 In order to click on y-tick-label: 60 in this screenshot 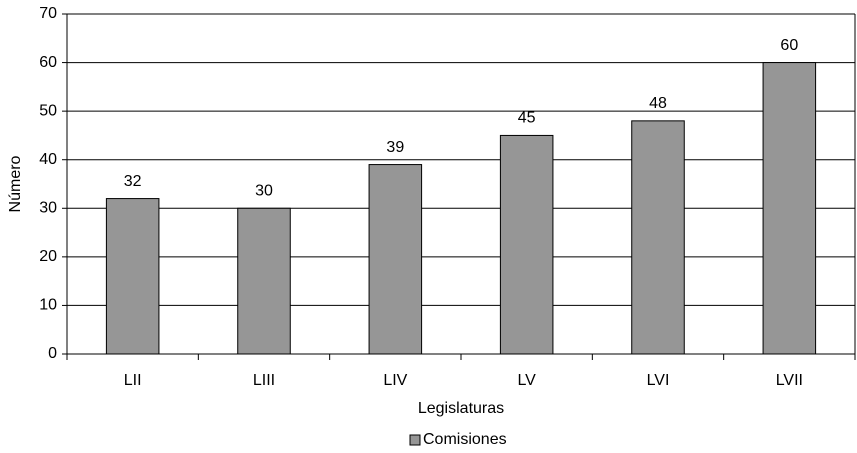, I will do `click(48, 62)`.